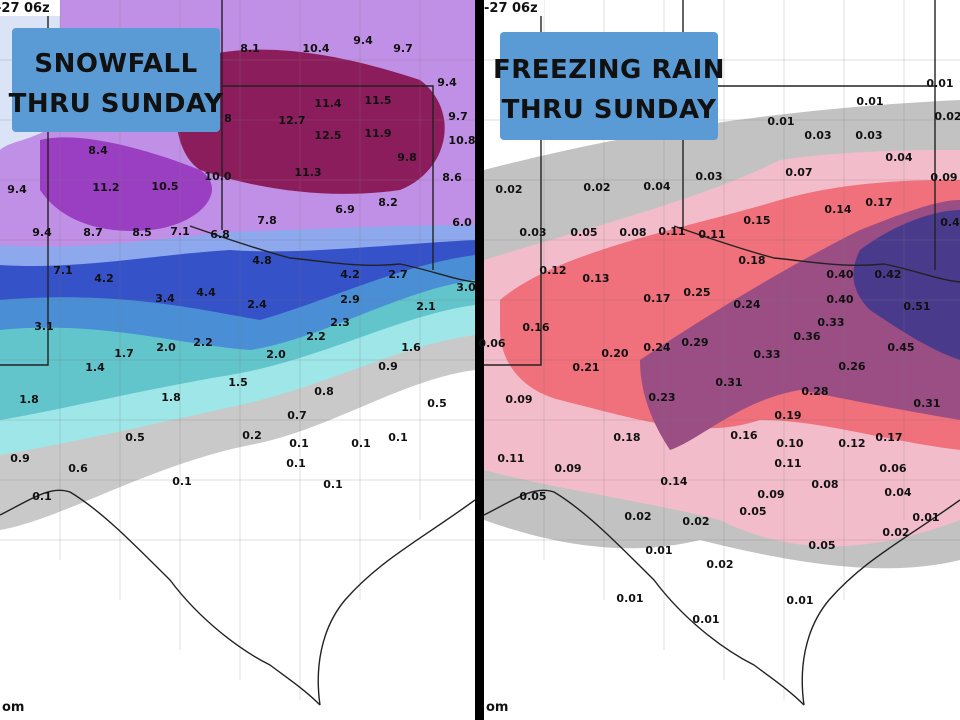 The image size is (960, 720). What do you see at coordinates (78, 468) in the screenshot?
I see `map-value-label: 0.6` at bounding box center [78, 468].